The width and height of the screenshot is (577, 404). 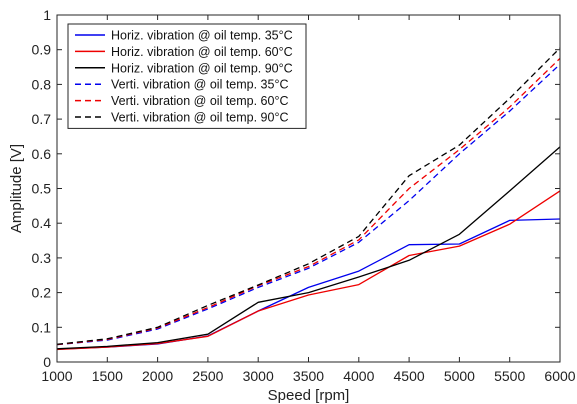 I want to click on legend-entry: Verti. vibration @ oil temp. 35°C, so click(x=199, y=85).